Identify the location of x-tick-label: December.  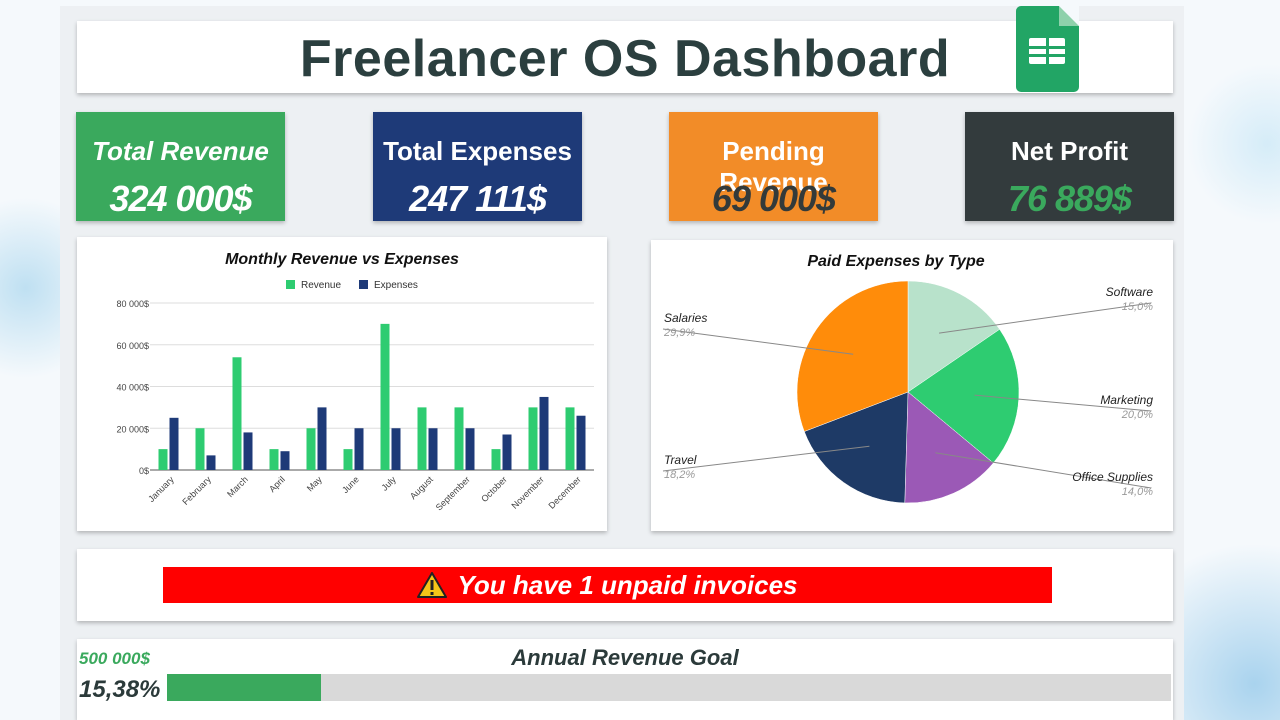
(564, 492).